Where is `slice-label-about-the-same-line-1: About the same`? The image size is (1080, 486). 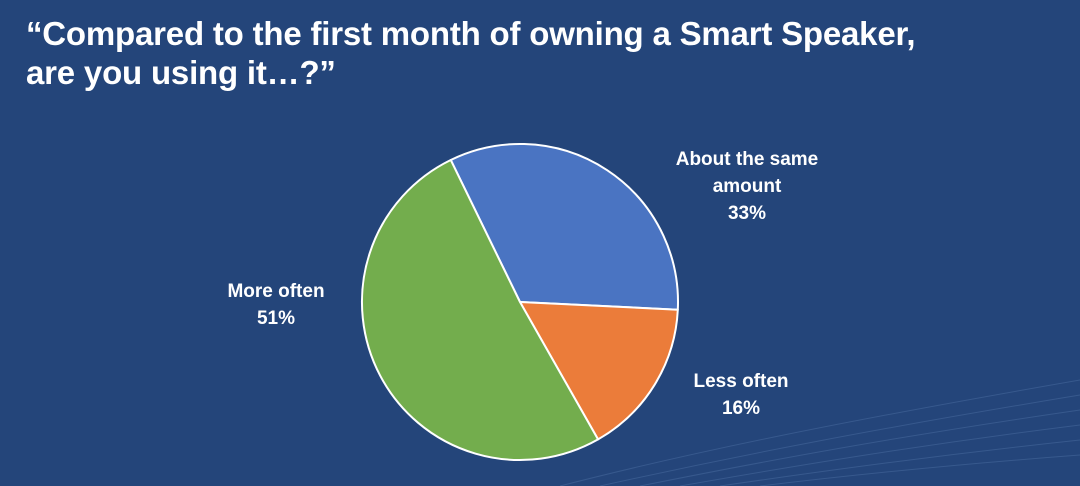
slice-label-about-the-same-line-1: About the same is located at coordinates (747, 159).